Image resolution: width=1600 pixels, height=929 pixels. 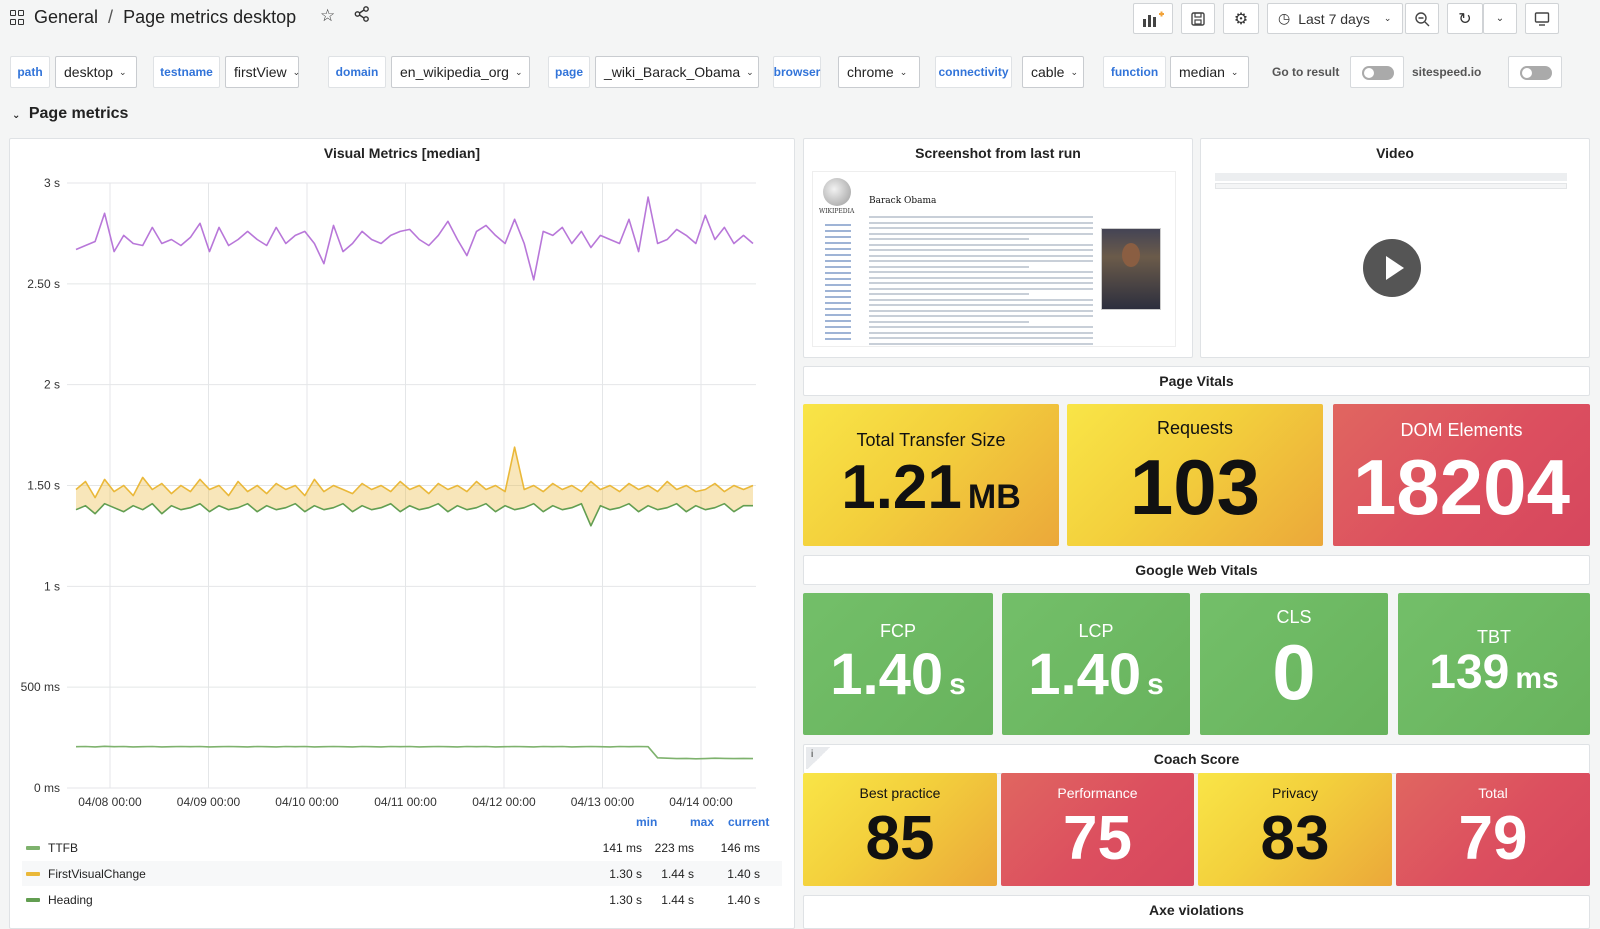 I want to click on settings-button: ⚙, so click(x=1241, y=18).